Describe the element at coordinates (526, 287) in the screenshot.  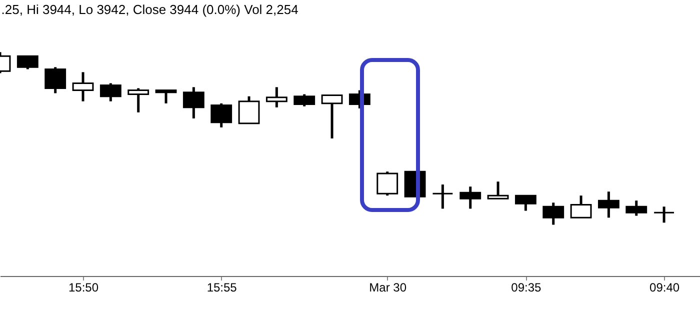
I see `x-tick-label: 09:35` at that location.